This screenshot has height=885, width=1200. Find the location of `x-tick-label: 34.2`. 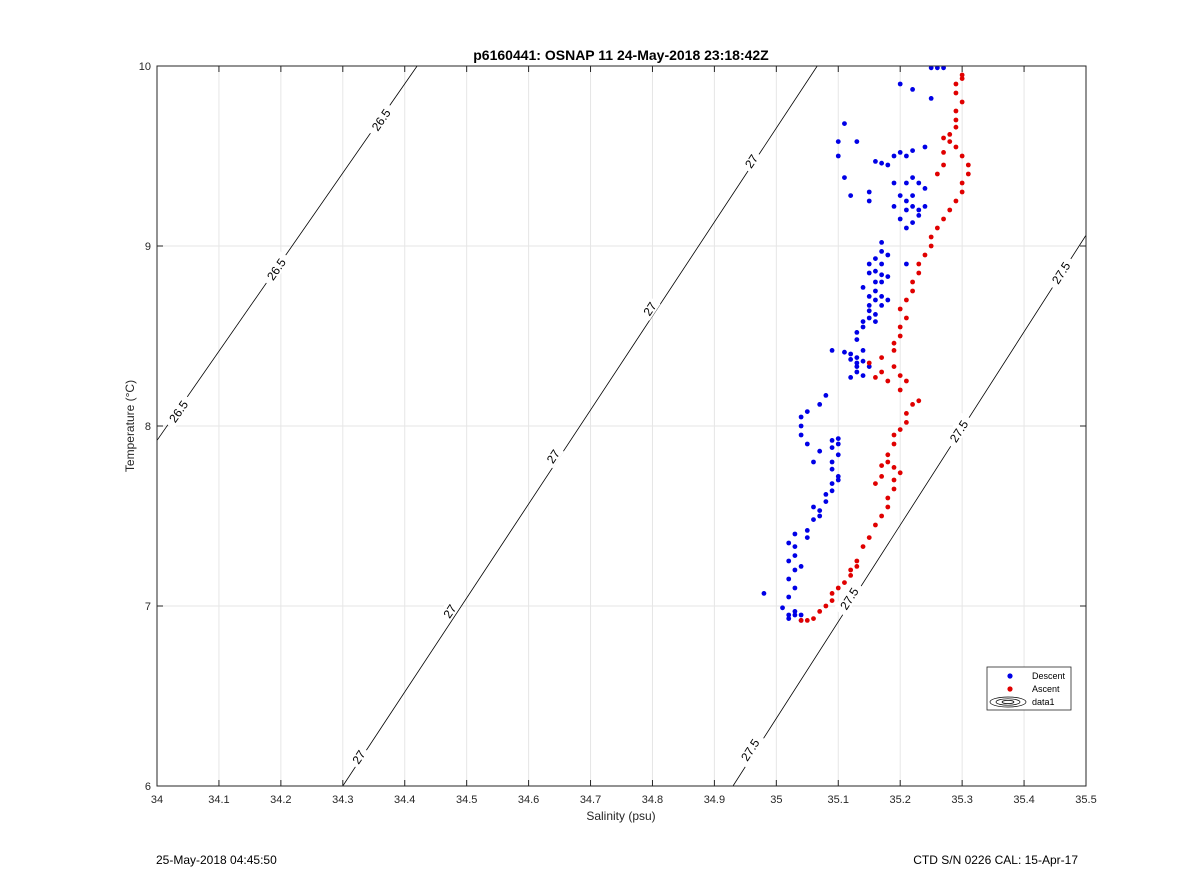

x-tick-label: 34.2 is located at coordinates (280, 800).